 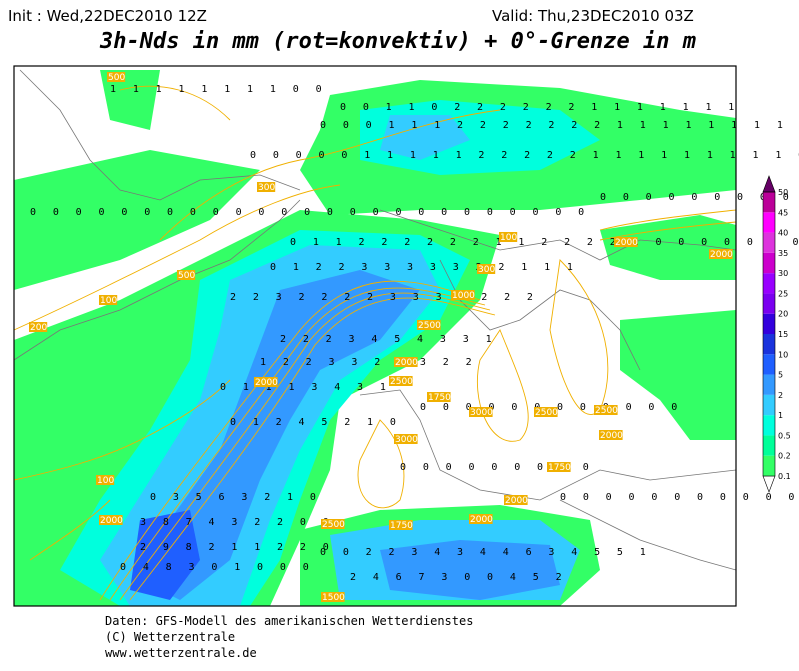 I want to click on precip-value-row: 0 0 1 1 0 2 2 2 2 2 2 1 1 1 1 1 1 1, so click(x=540, y=107).